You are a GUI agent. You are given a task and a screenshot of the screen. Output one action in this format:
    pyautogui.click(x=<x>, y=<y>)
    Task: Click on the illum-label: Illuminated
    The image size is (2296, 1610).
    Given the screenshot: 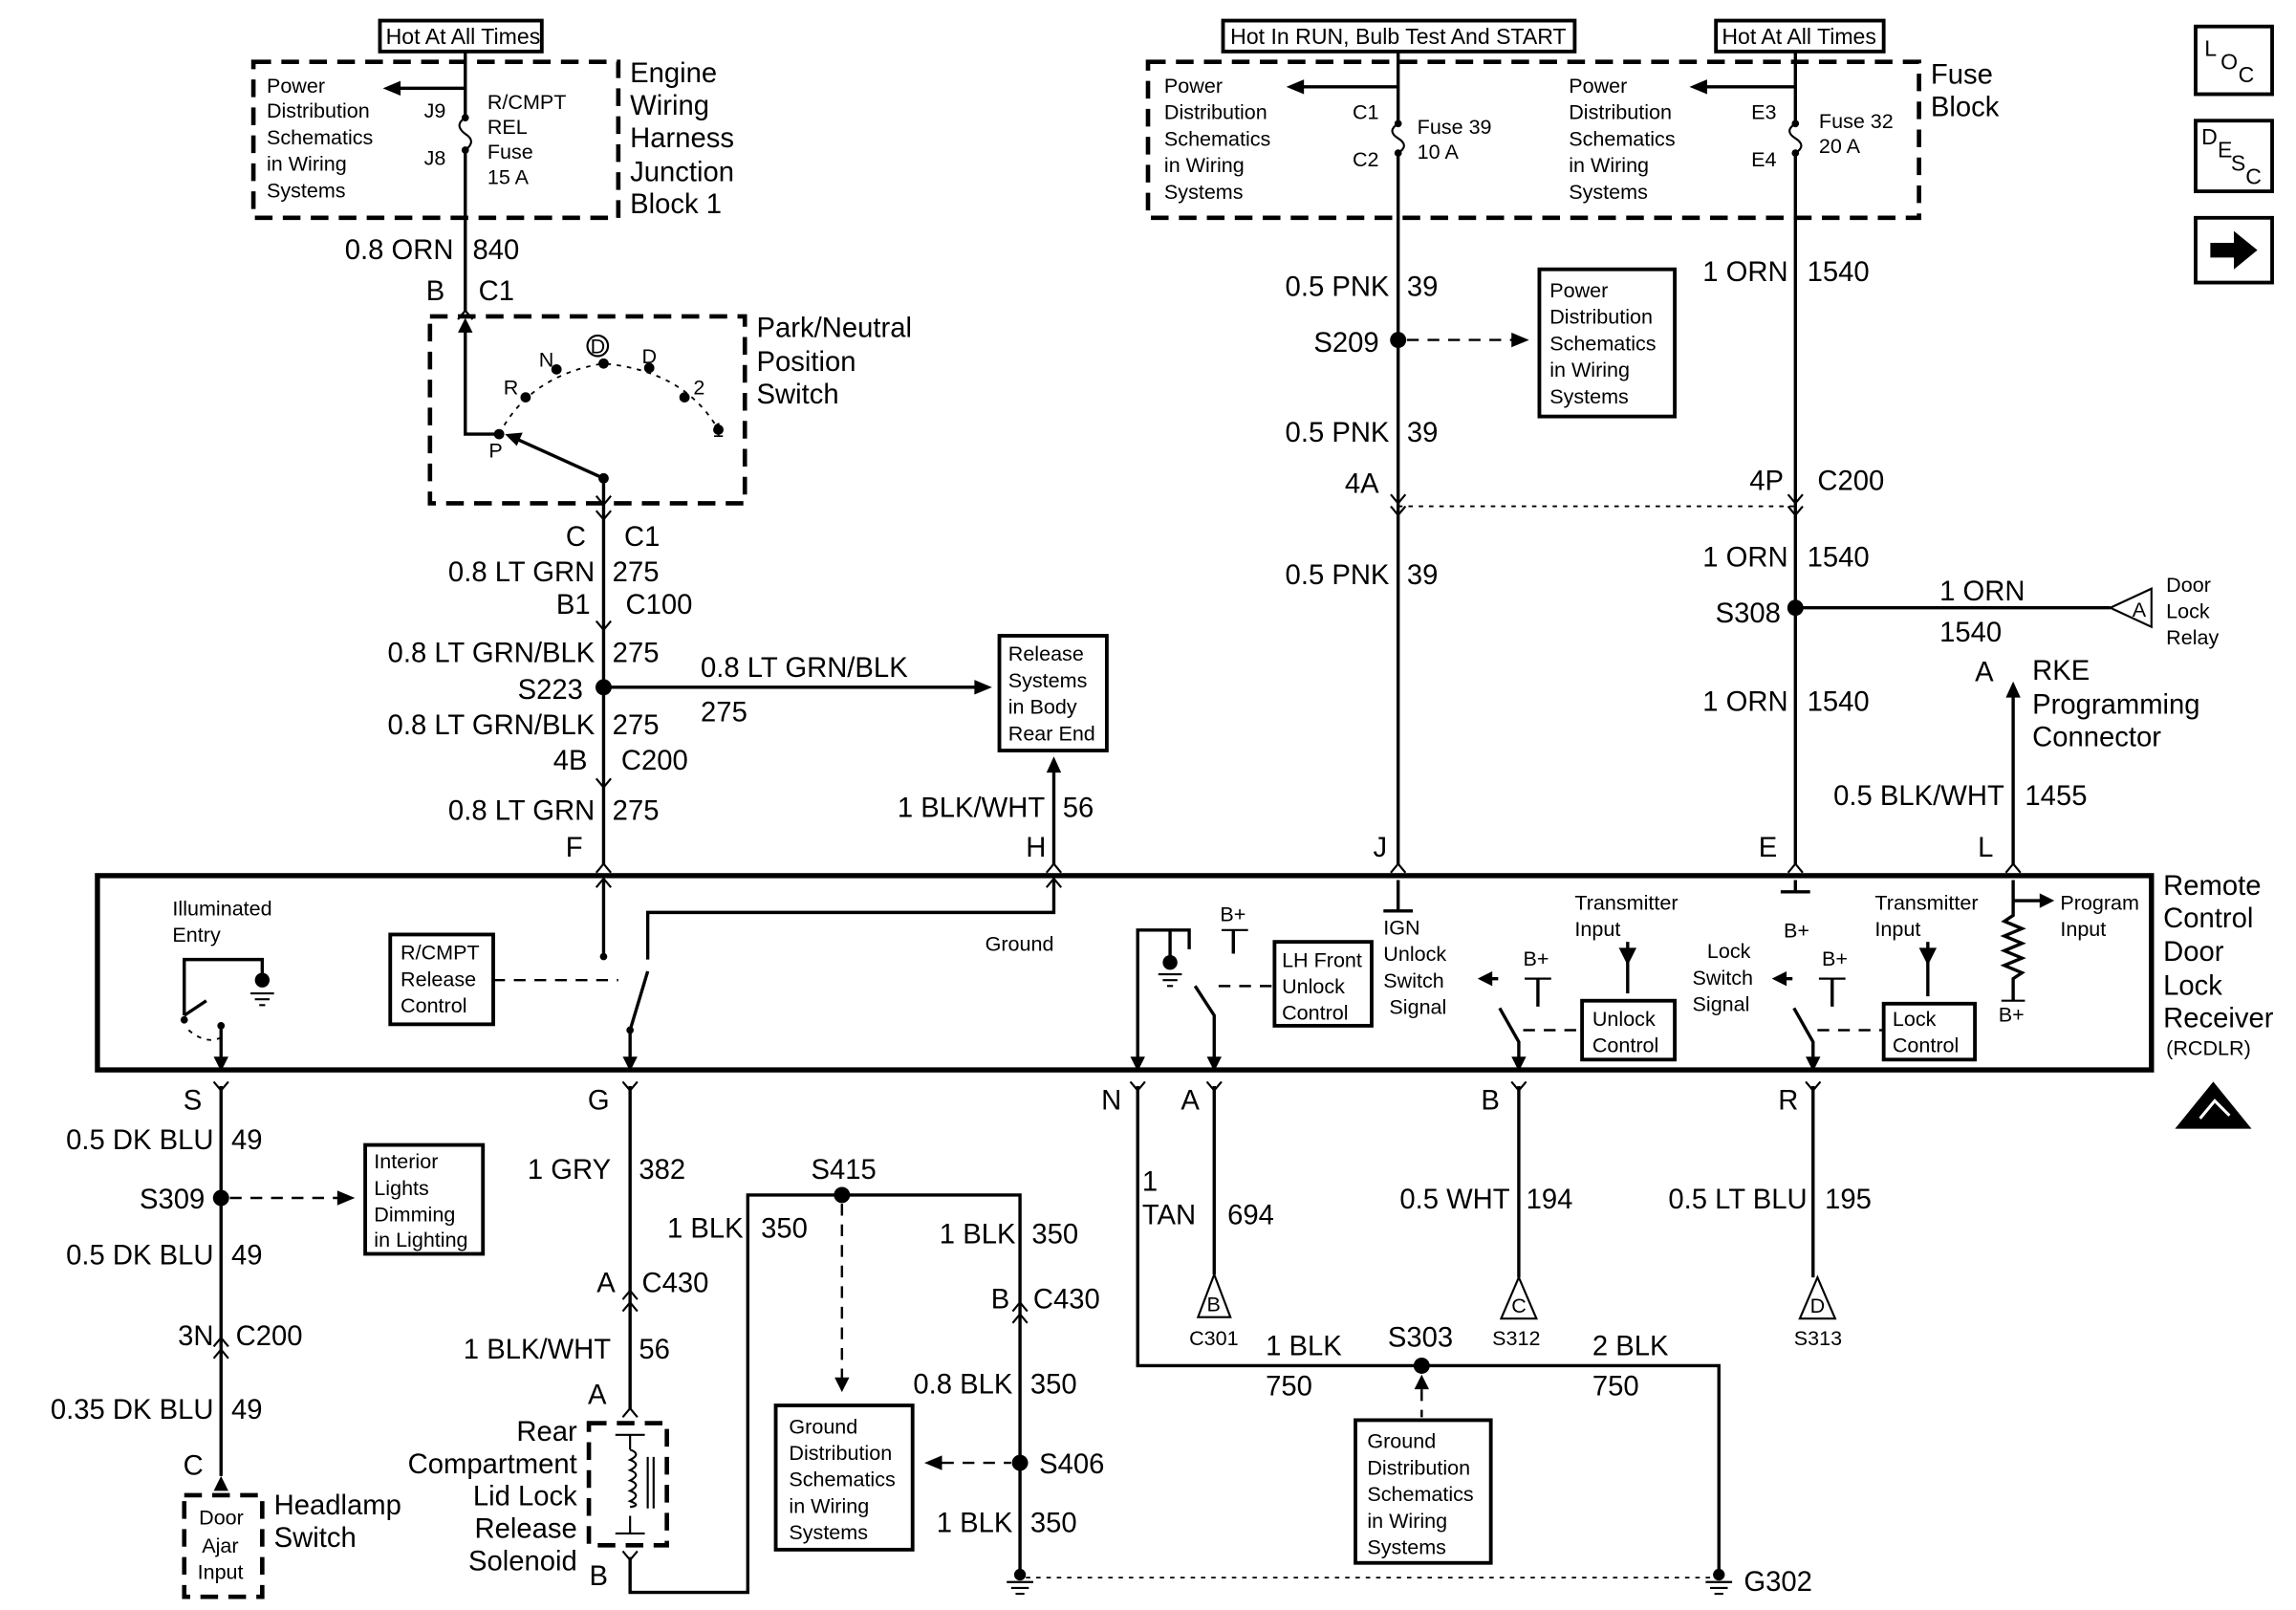 What is the action you would take?
    pyautogui.click(x=221, y=908)
    